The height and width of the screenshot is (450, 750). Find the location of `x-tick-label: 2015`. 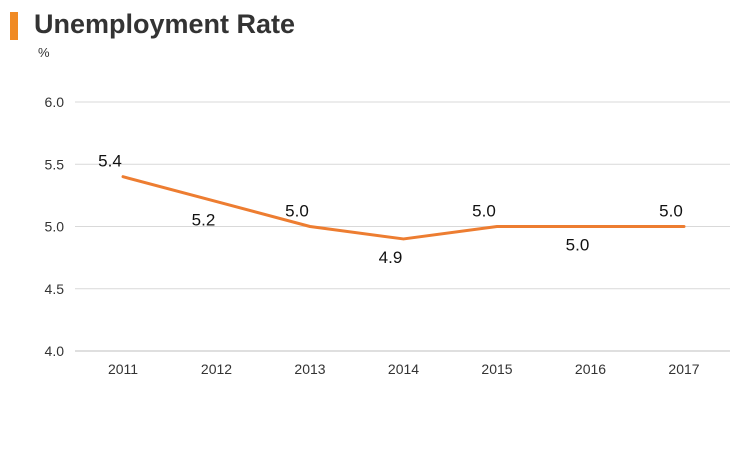

x-tick-label: 2015 is located at coordinates (496, 369).